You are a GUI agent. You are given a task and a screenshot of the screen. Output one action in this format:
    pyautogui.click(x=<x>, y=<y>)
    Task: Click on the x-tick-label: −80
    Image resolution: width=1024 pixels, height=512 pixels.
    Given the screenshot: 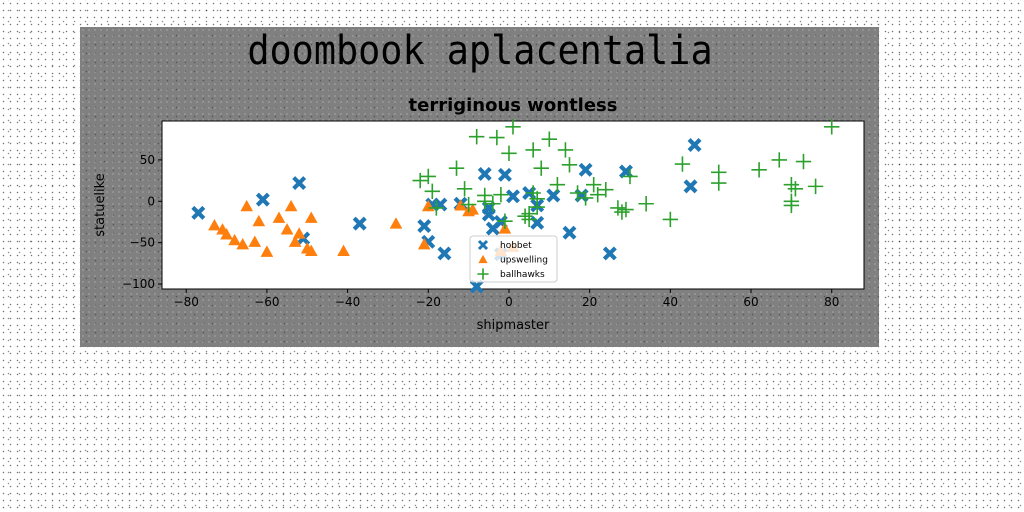 What is the action you would take?
    pyautogui.click(x=186, y=302)
    